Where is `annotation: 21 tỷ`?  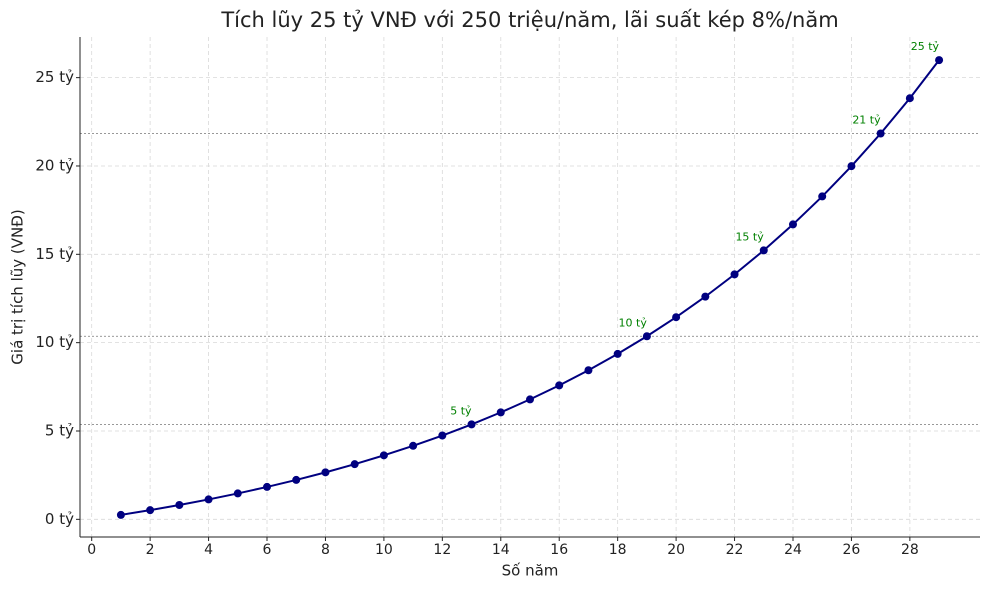 annotation: 21 tỷ is located at coordinates (866, 120).